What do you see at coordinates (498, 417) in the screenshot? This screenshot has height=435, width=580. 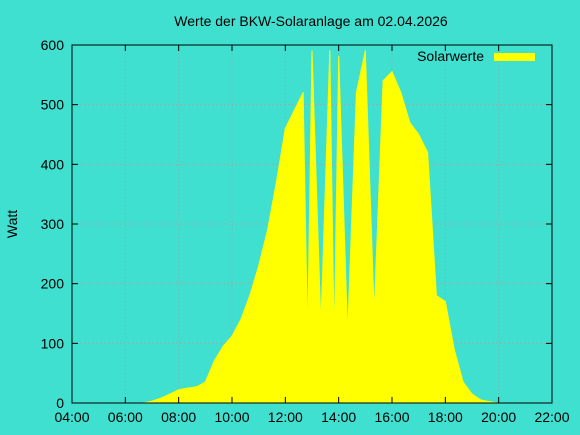 I see `x-tick-label: 20:00` at bounding box center [498, 417].